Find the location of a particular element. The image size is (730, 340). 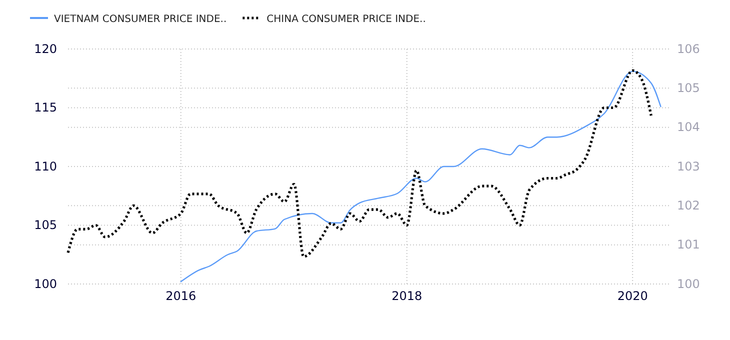

y2-tick-label: 103 is located at coordinates (688, 166).